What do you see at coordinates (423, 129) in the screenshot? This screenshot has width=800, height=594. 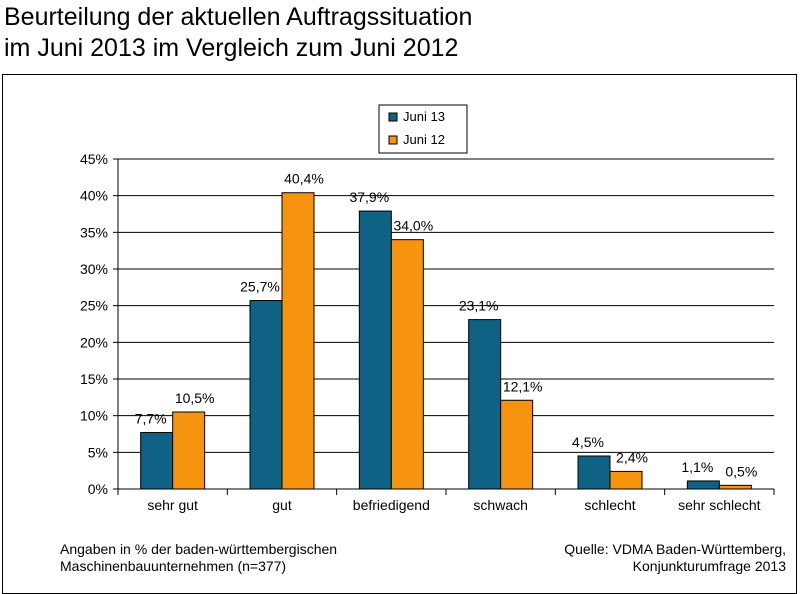 I see `legend: Juni 13 Juni 12` at bounding box center [423, 129].